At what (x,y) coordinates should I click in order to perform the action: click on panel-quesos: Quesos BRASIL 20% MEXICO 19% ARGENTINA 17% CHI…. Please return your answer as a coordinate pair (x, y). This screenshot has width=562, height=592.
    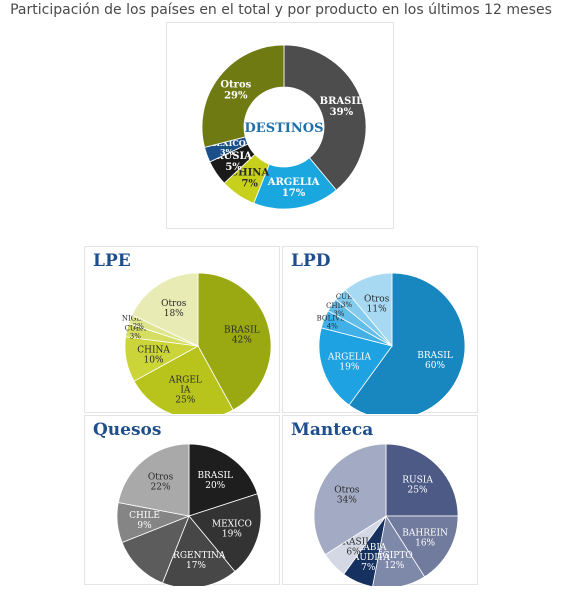
    Looking at the image, I should click on (182, 500).